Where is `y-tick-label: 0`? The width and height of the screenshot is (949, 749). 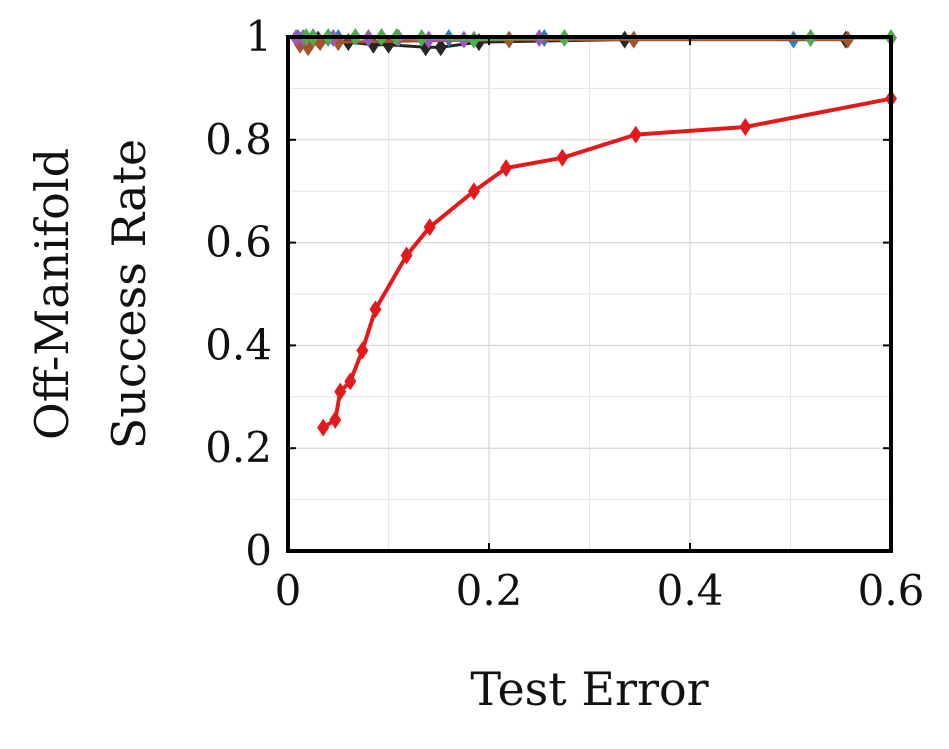
y-tick-label: 0 is located at coordinates (258, 550).